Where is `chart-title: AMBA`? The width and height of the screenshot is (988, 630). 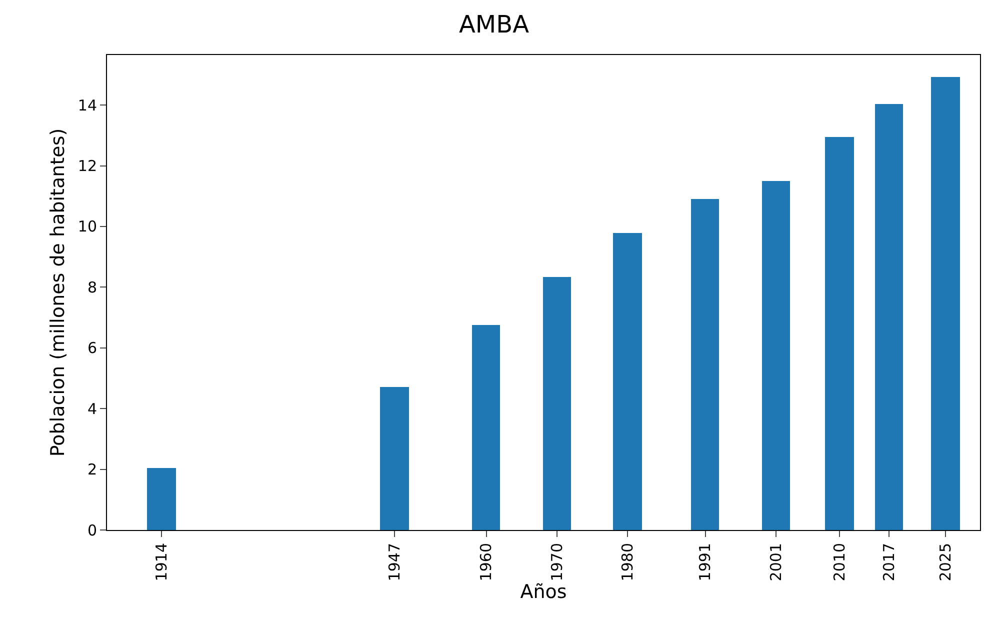 chart-title: AMBA is located at coordinates (494, 24).